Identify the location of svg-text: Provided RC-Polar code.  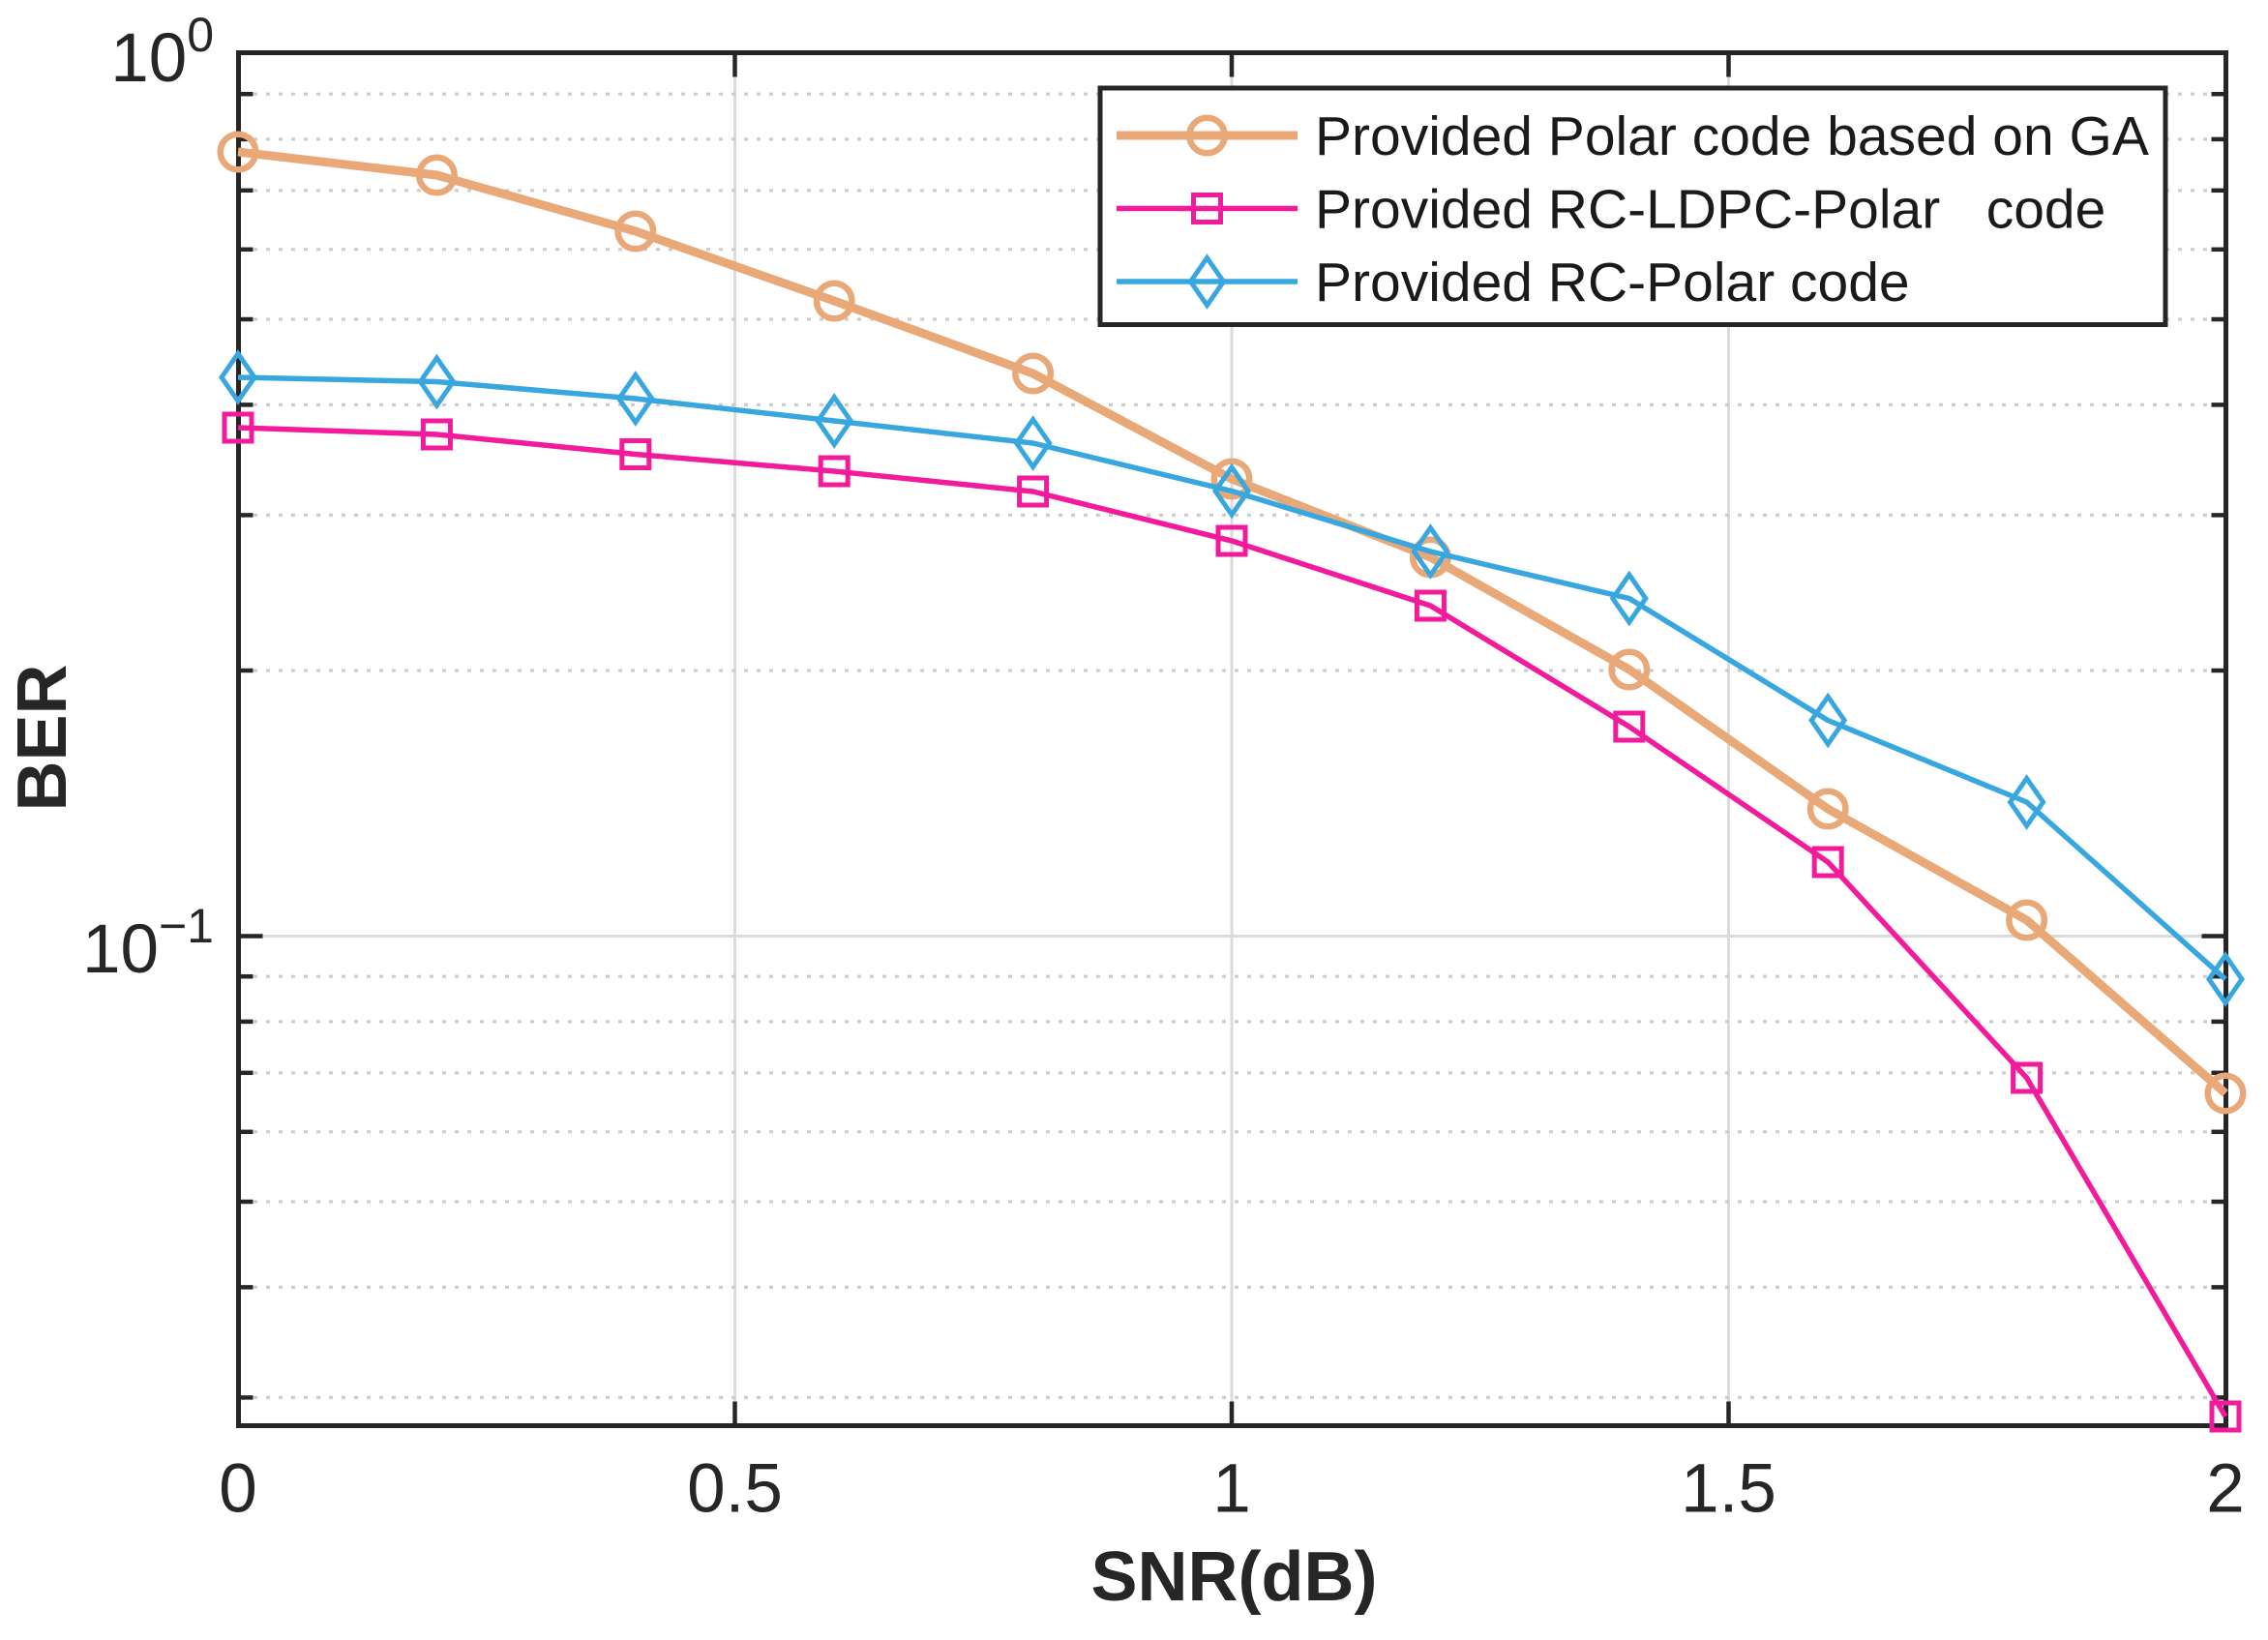
(1612, 282).